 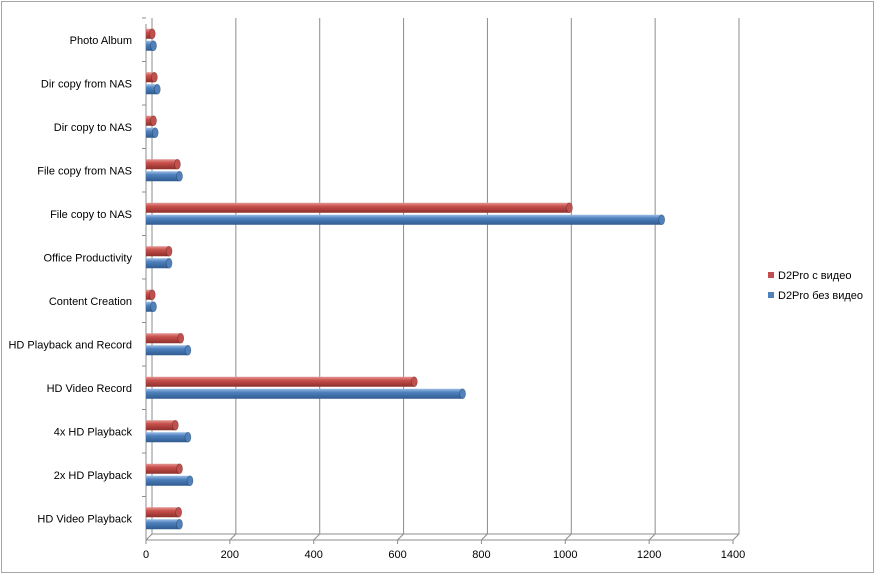 I want to click on x-tick-label: 600, so click(x=397, y=555).